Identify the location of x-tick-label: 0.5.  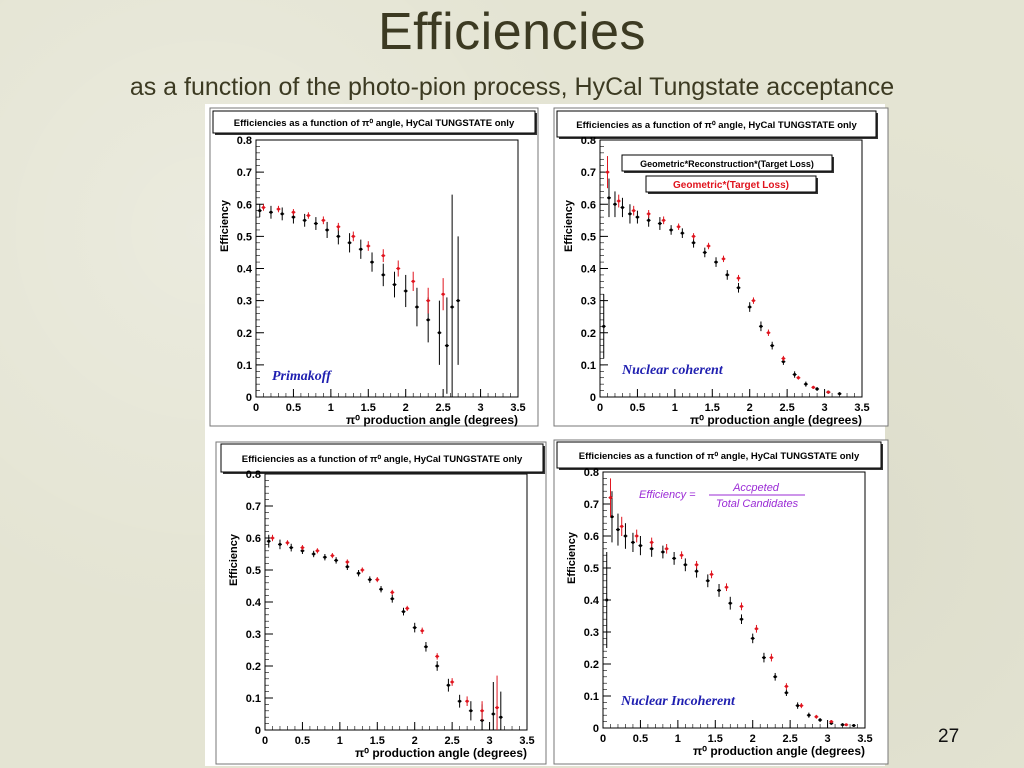
(640, 739).